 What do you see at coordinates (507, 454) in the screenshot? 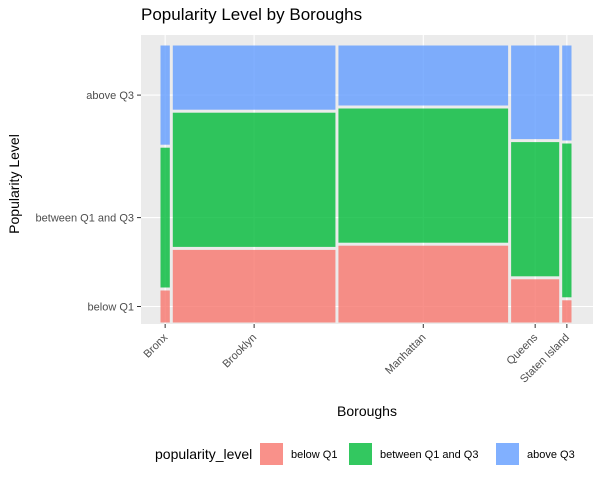
I see `legend-key-above-q3` at bounding box center [507, 454].